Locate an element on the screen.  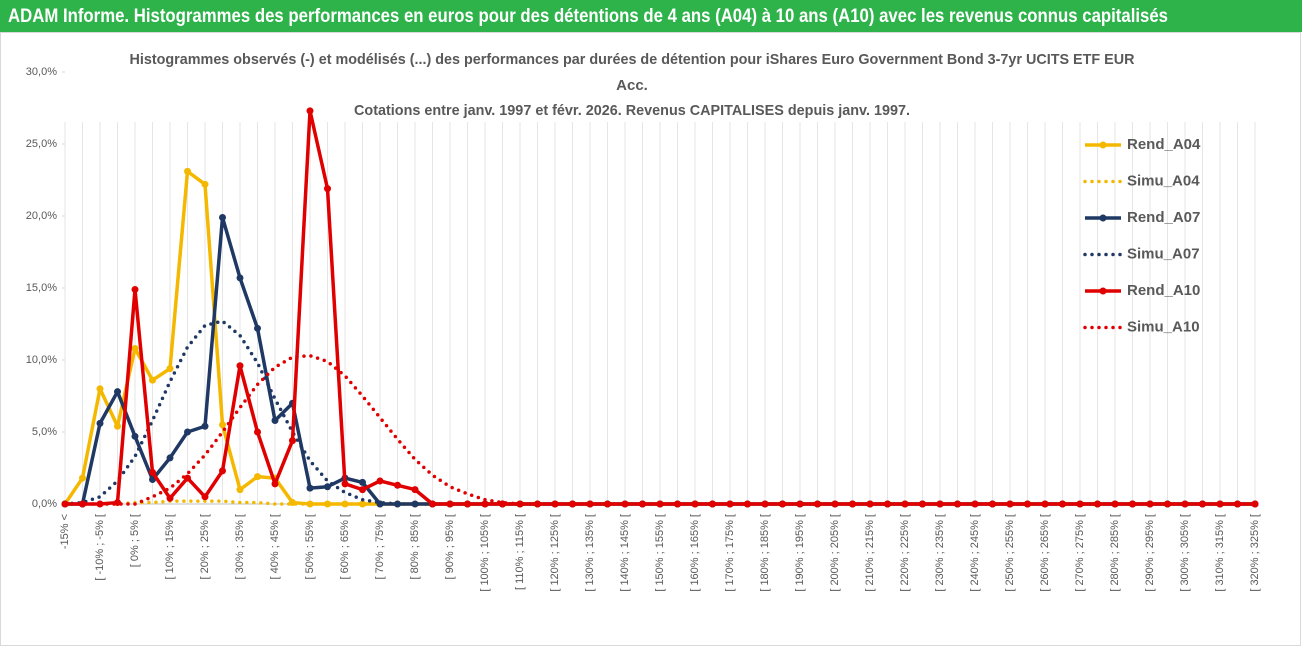
y-tick-label: 10,0% is located at coordinates (41, 360).